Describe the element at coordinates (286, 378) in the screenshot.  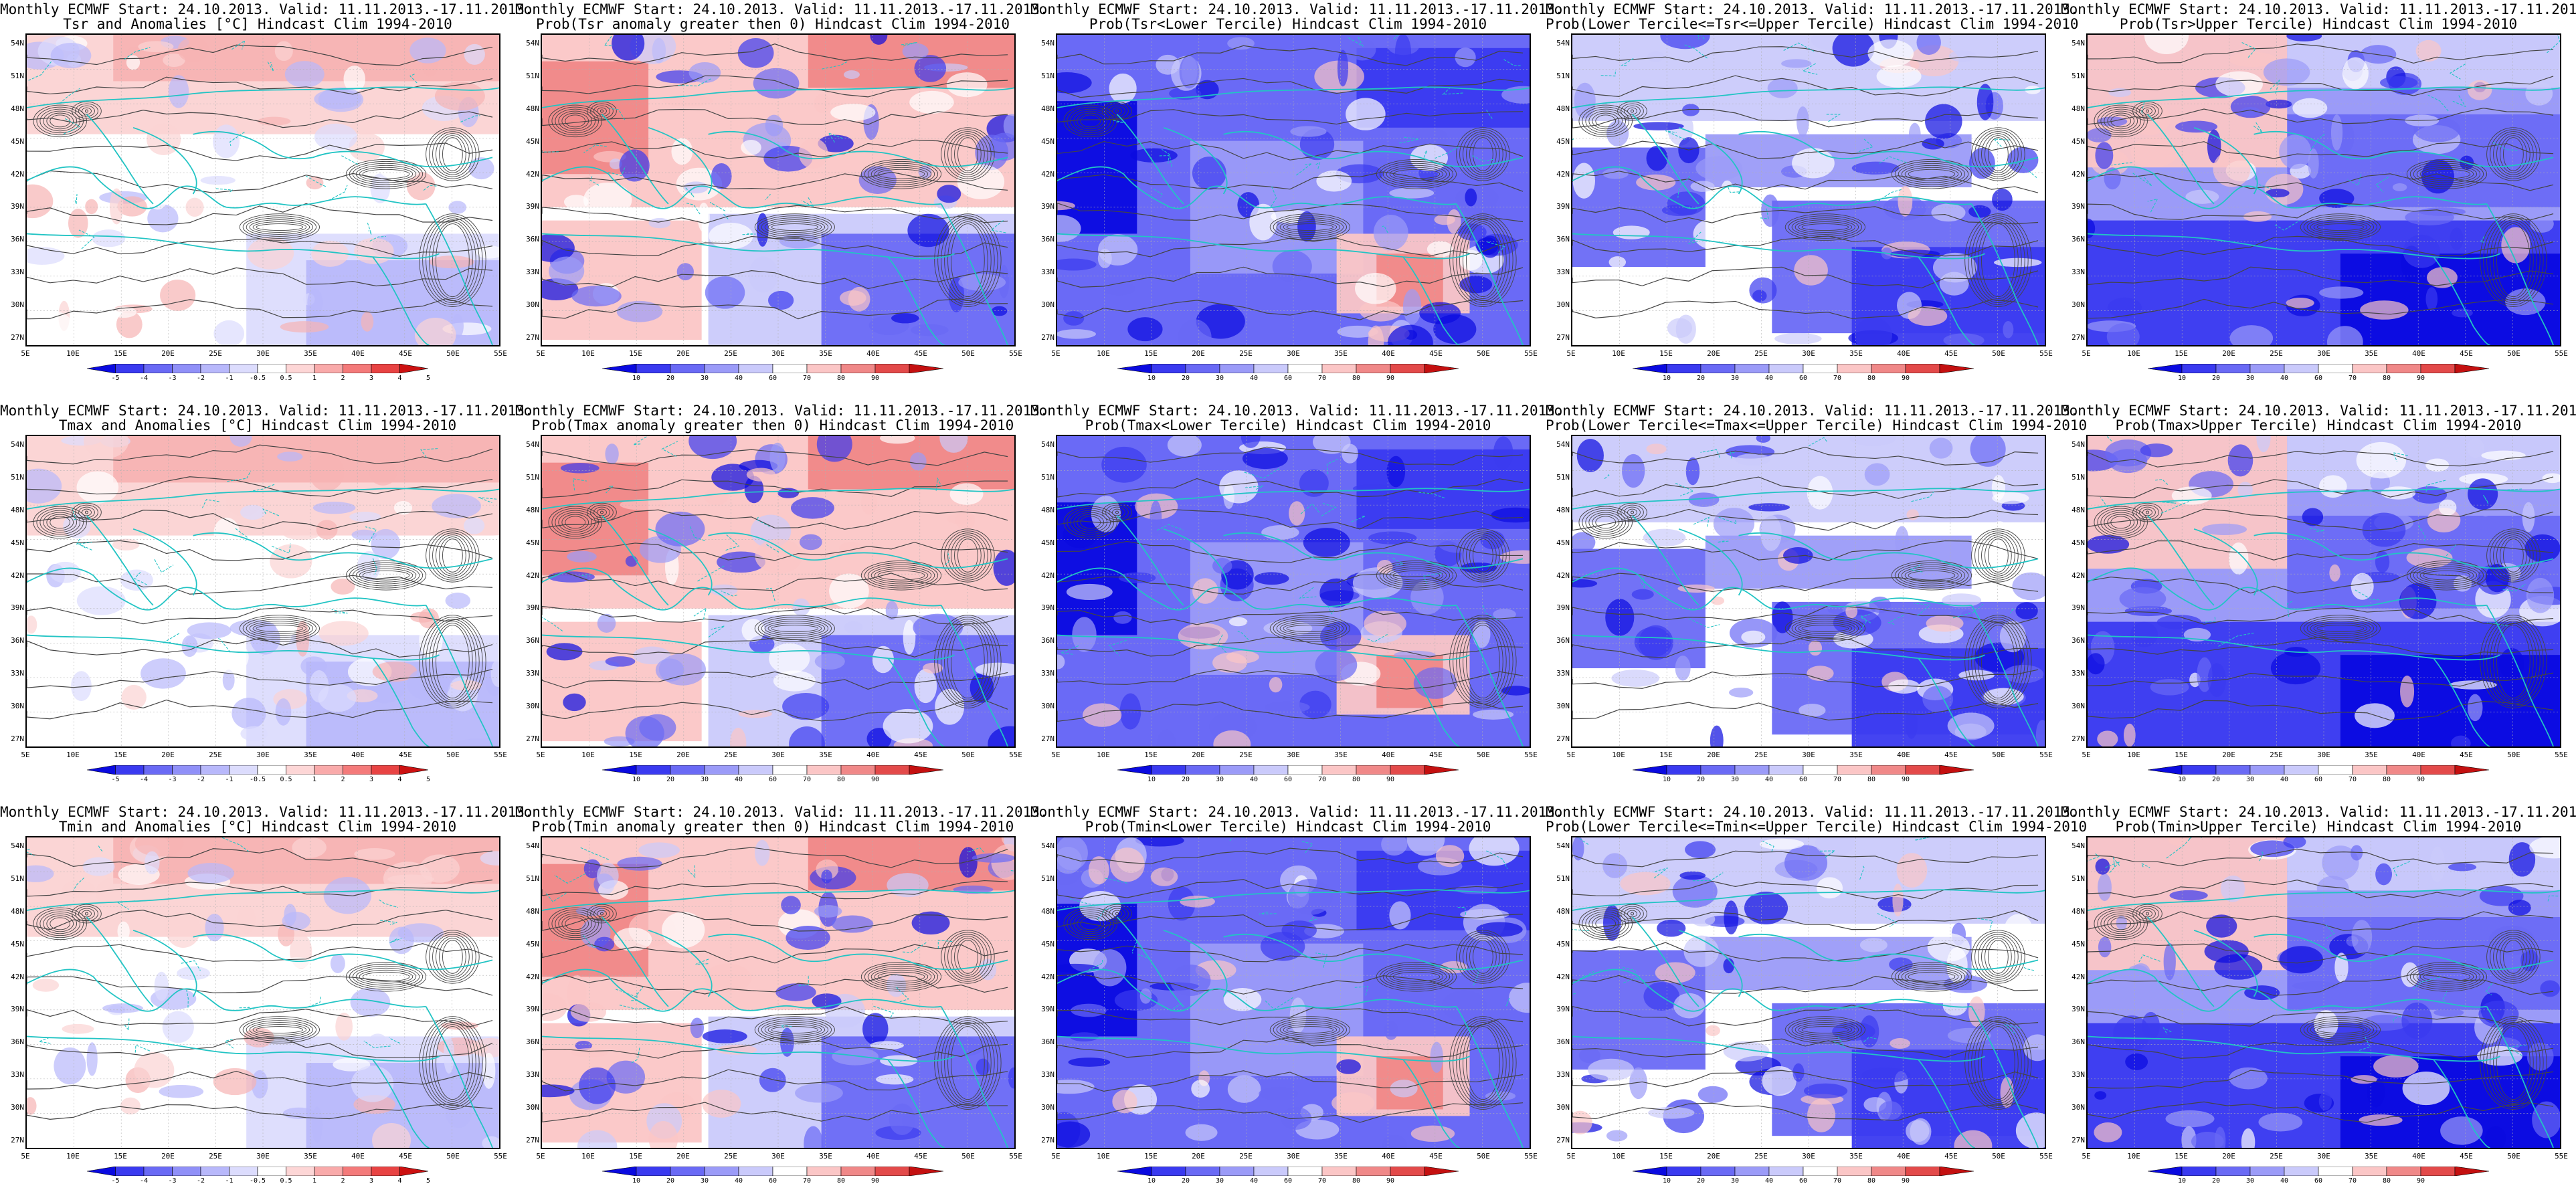
I see `colorbar-tick-label: 0.5` at that location.